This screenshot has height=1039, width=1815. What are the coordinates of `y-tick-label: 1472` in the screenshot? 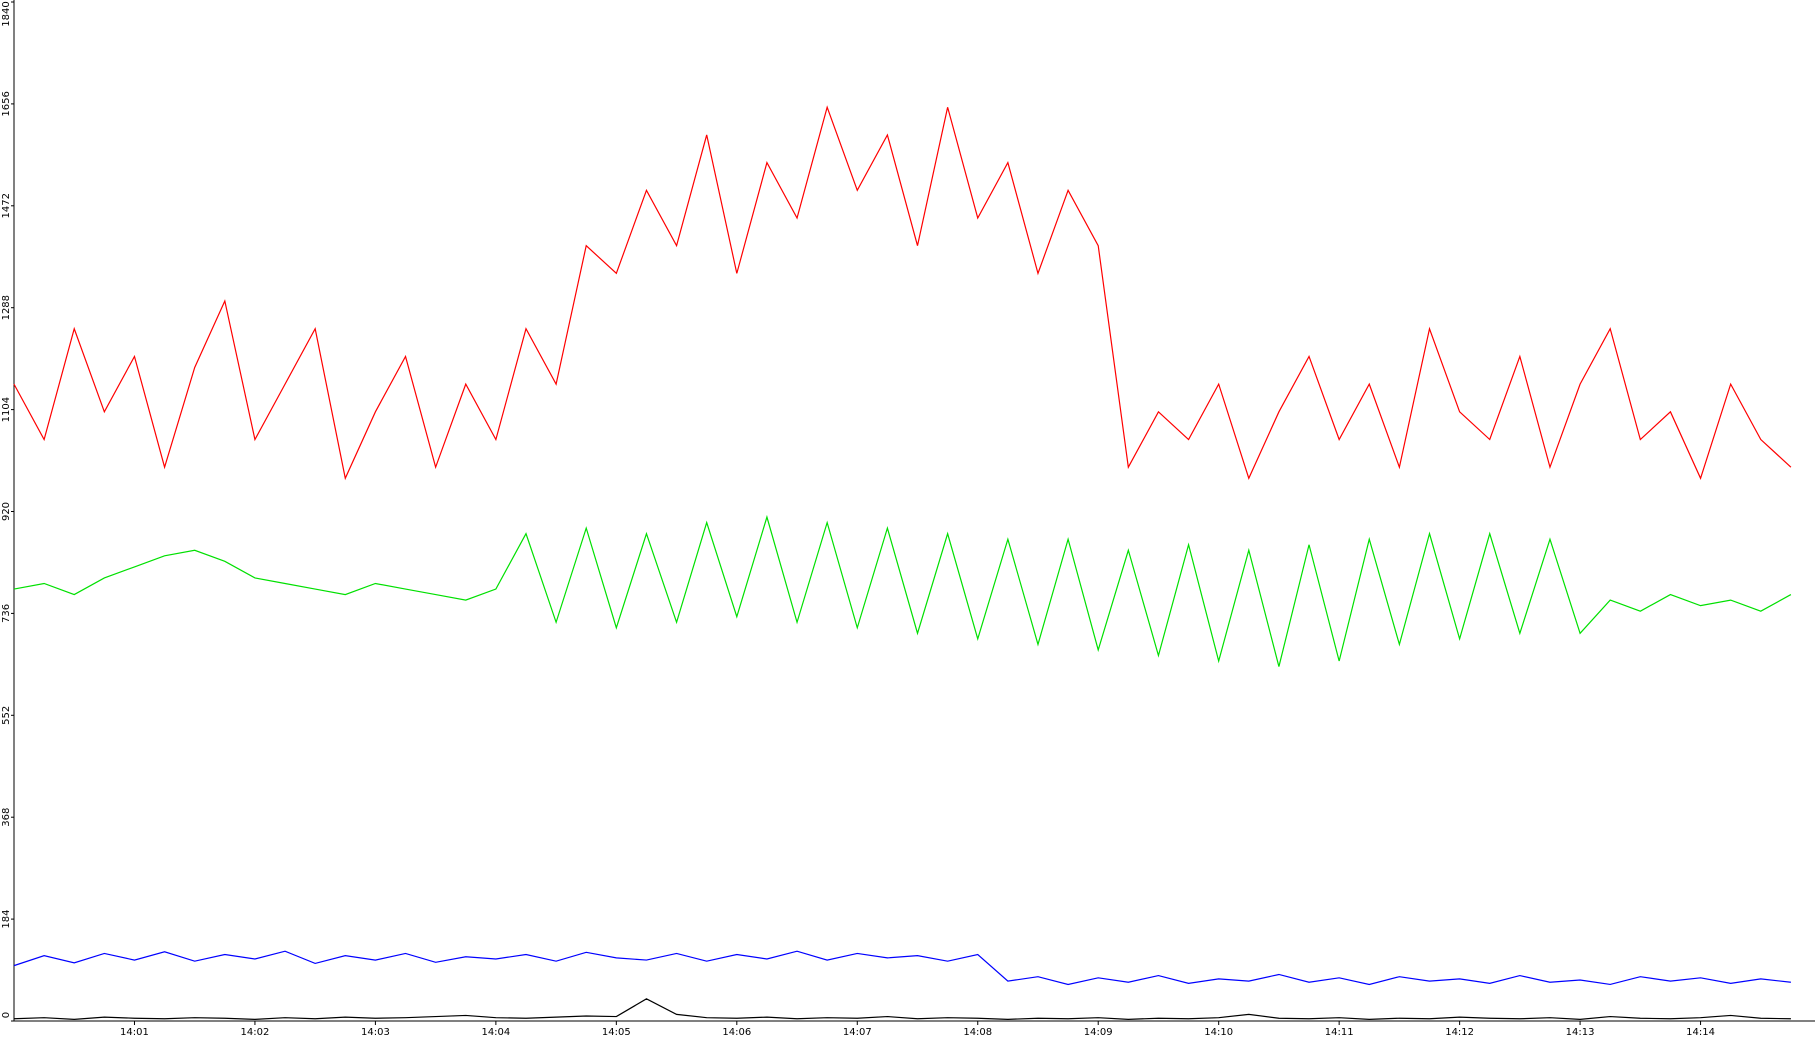 It's located at (6, 205).